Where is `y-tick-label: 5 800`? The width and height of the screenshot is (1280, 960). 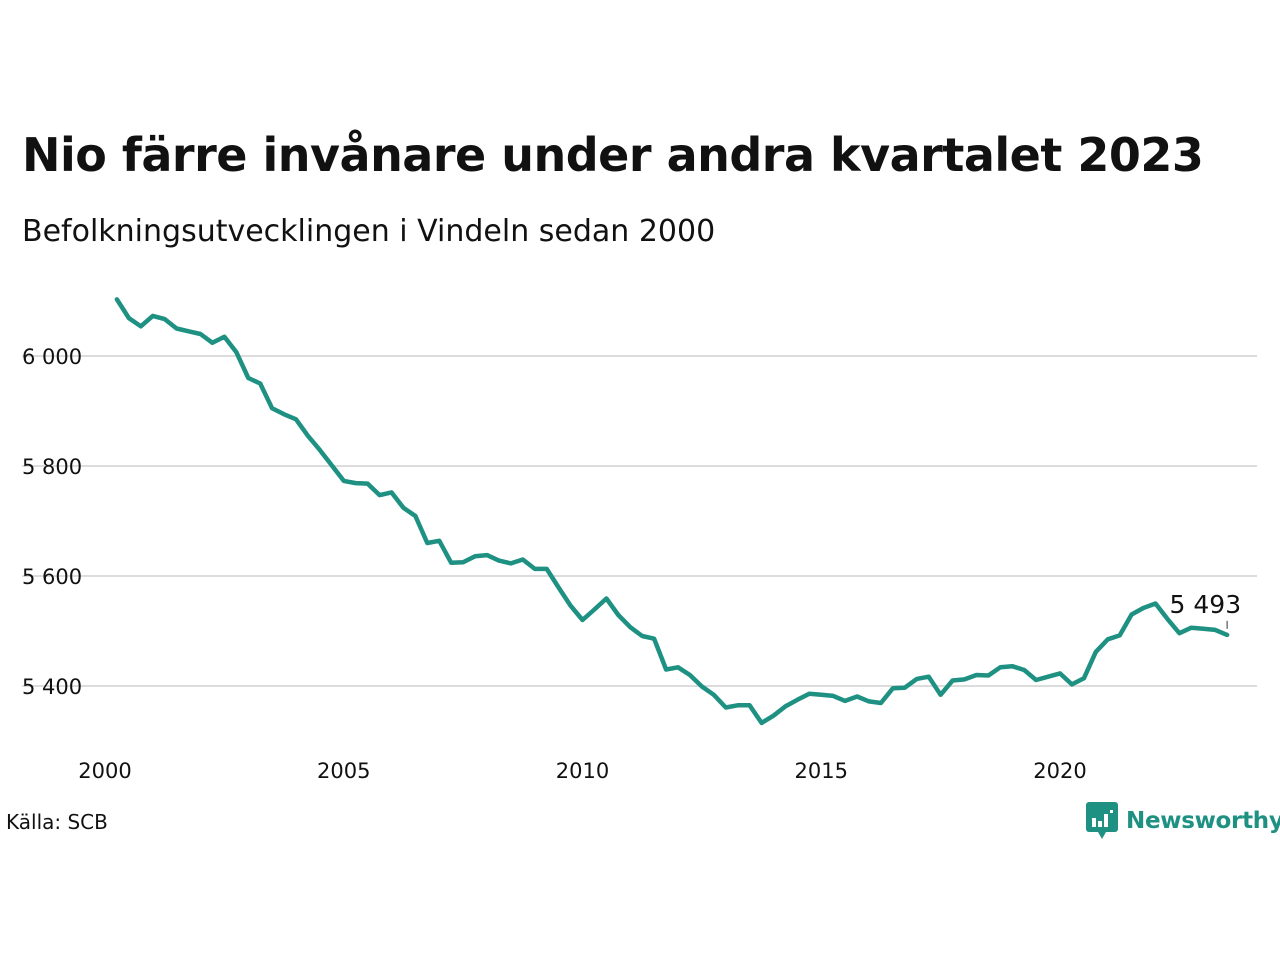
y-tick-label: 5 800 is located at coordinates (52, 467).